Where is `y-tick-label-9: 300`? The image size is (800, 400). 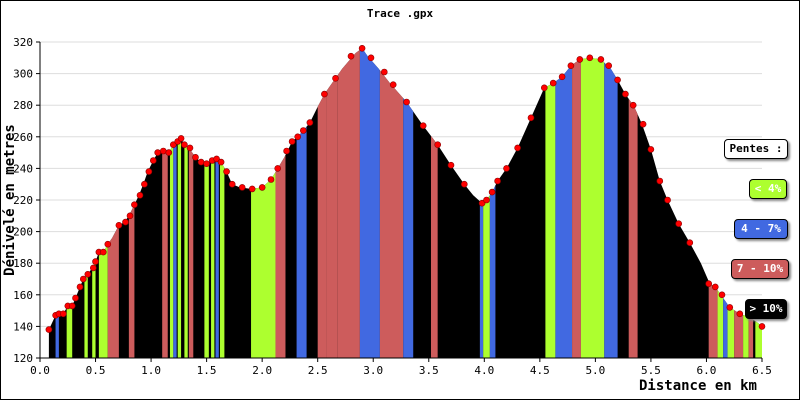
y-tick-label-9: 300 is located at coordinates (23, 74).